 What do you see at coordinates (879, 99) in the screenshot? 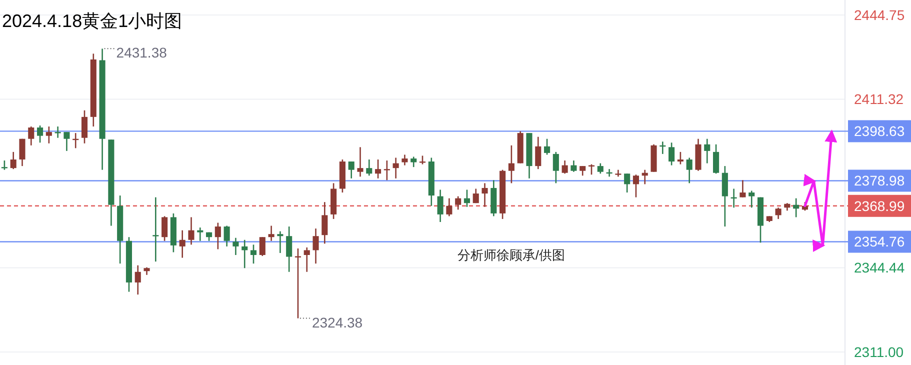
I see `y-tick-label: 2411.32` at bounding box center [879, 99].